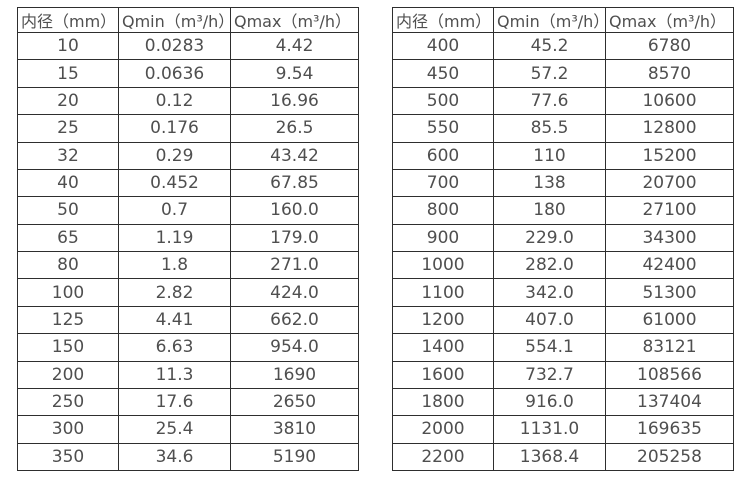  What do you see at coordinates (174, 101) in the screenshot?
I see `qmin-cell: 0.12` at bounding box center [174, 101].